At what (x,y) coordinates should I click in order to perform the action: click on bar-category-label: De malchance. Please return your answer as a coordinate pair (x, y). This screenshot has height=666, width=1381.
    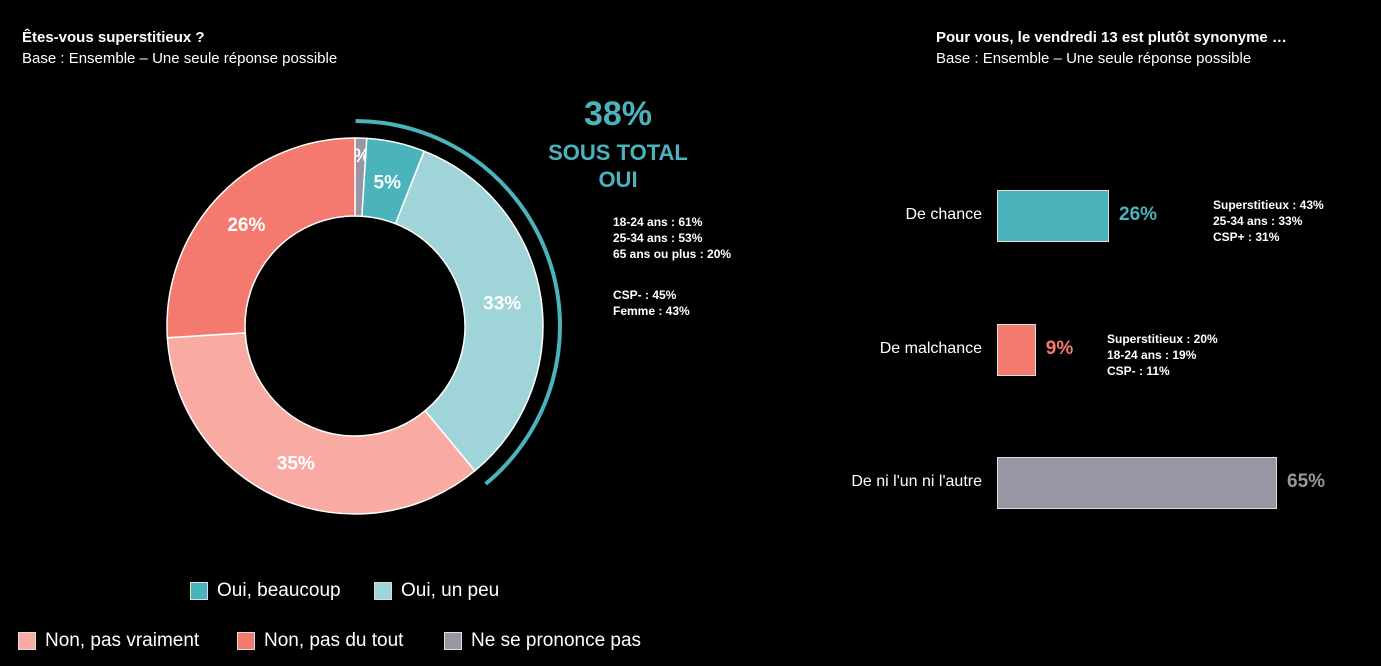
    Looking at the image, I should click on (930, 348).